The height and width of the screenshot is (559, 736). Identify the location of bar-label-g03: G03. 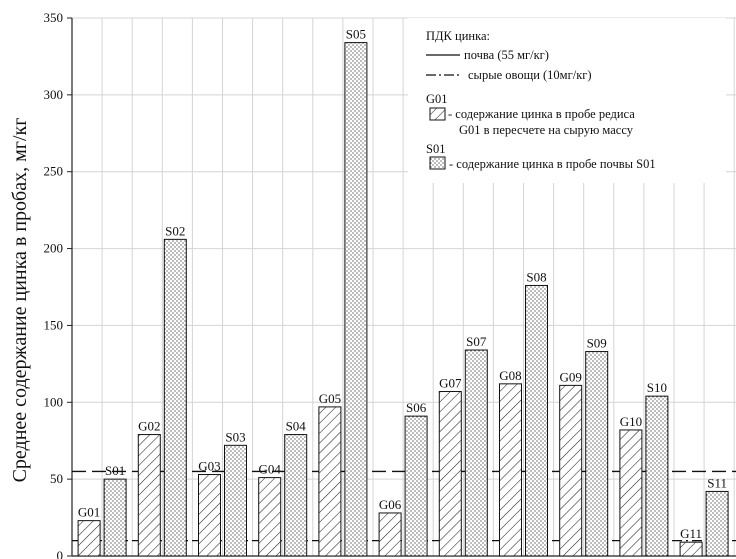
(209, 466).